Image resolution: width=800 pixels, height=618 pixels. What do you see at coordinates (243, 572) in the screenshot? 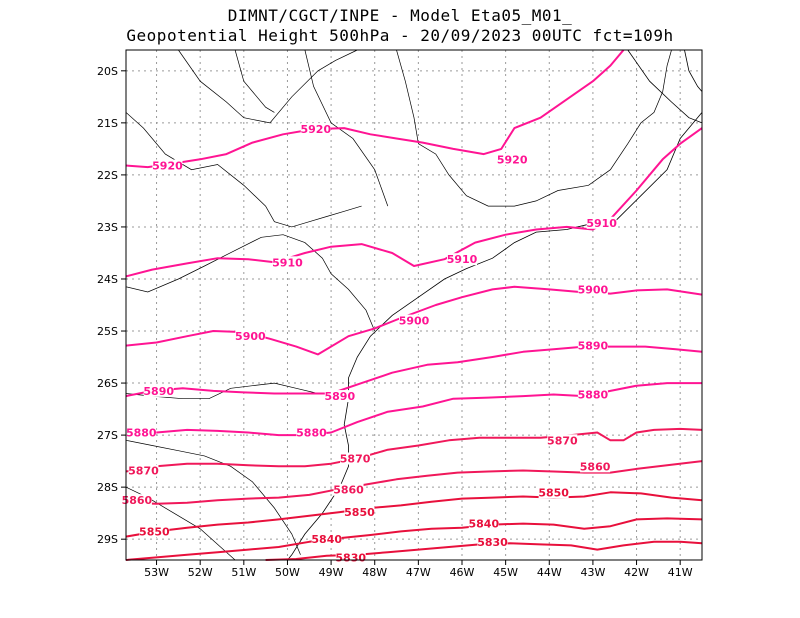
I see `lon-tick-label: 51W` at bounding box center [243, 572].